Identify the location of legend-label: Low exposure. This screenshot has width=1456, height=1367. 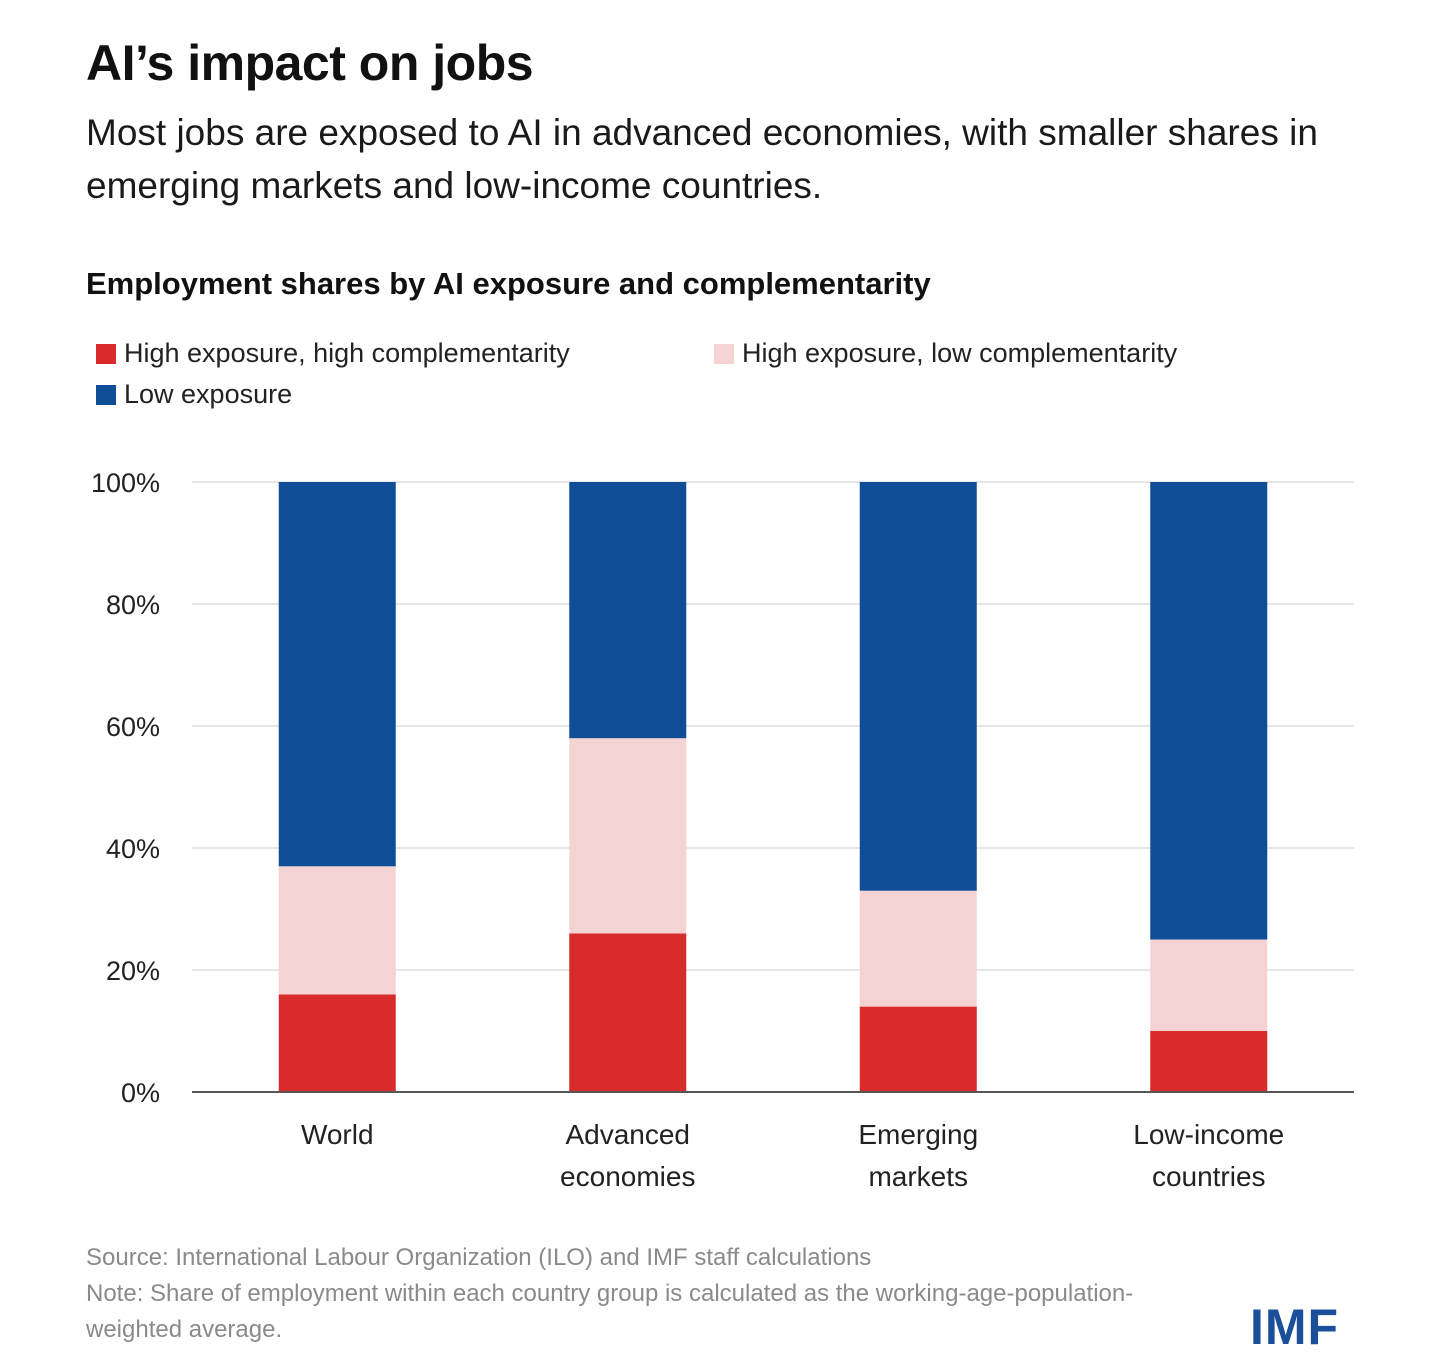
(208, 394).